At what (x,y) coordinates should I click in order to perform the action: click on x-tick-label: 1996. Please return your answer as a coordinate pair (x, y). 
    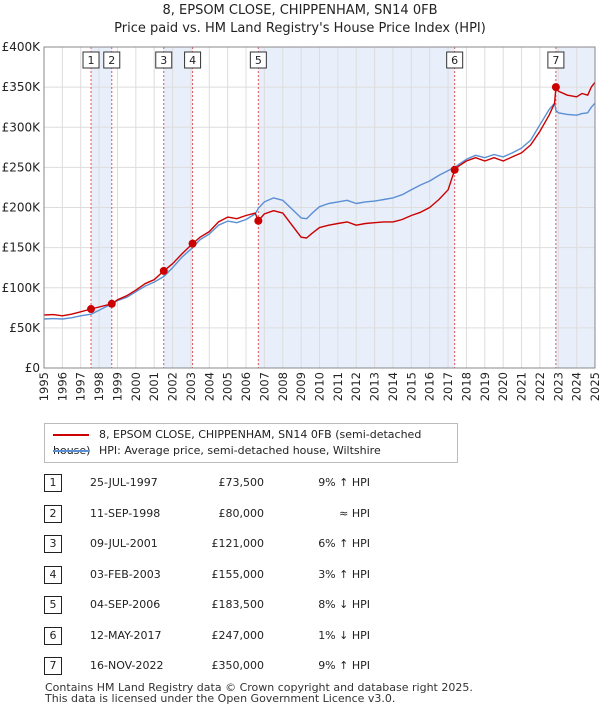
    Looking at the image, I should click on (62, 386).